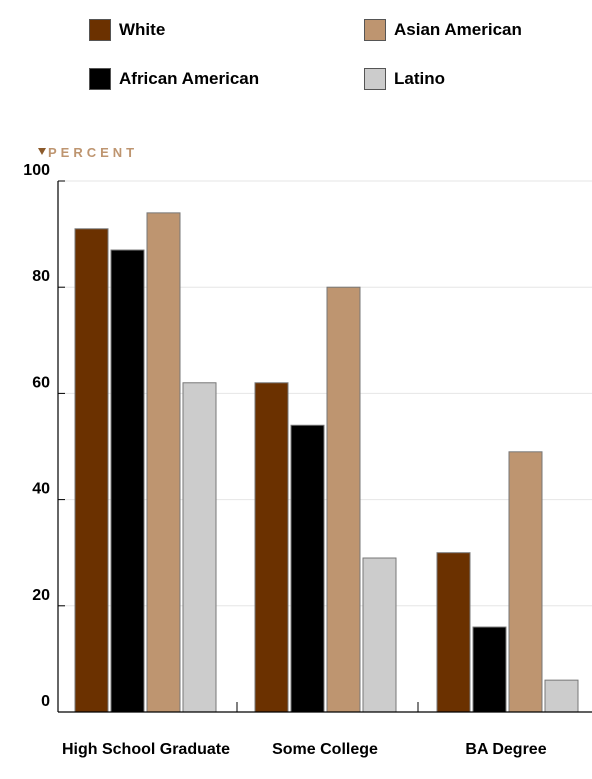 This screenshot has width=592, height=779. I want to click on bar-latino-ba-degree, so click(561, 696).